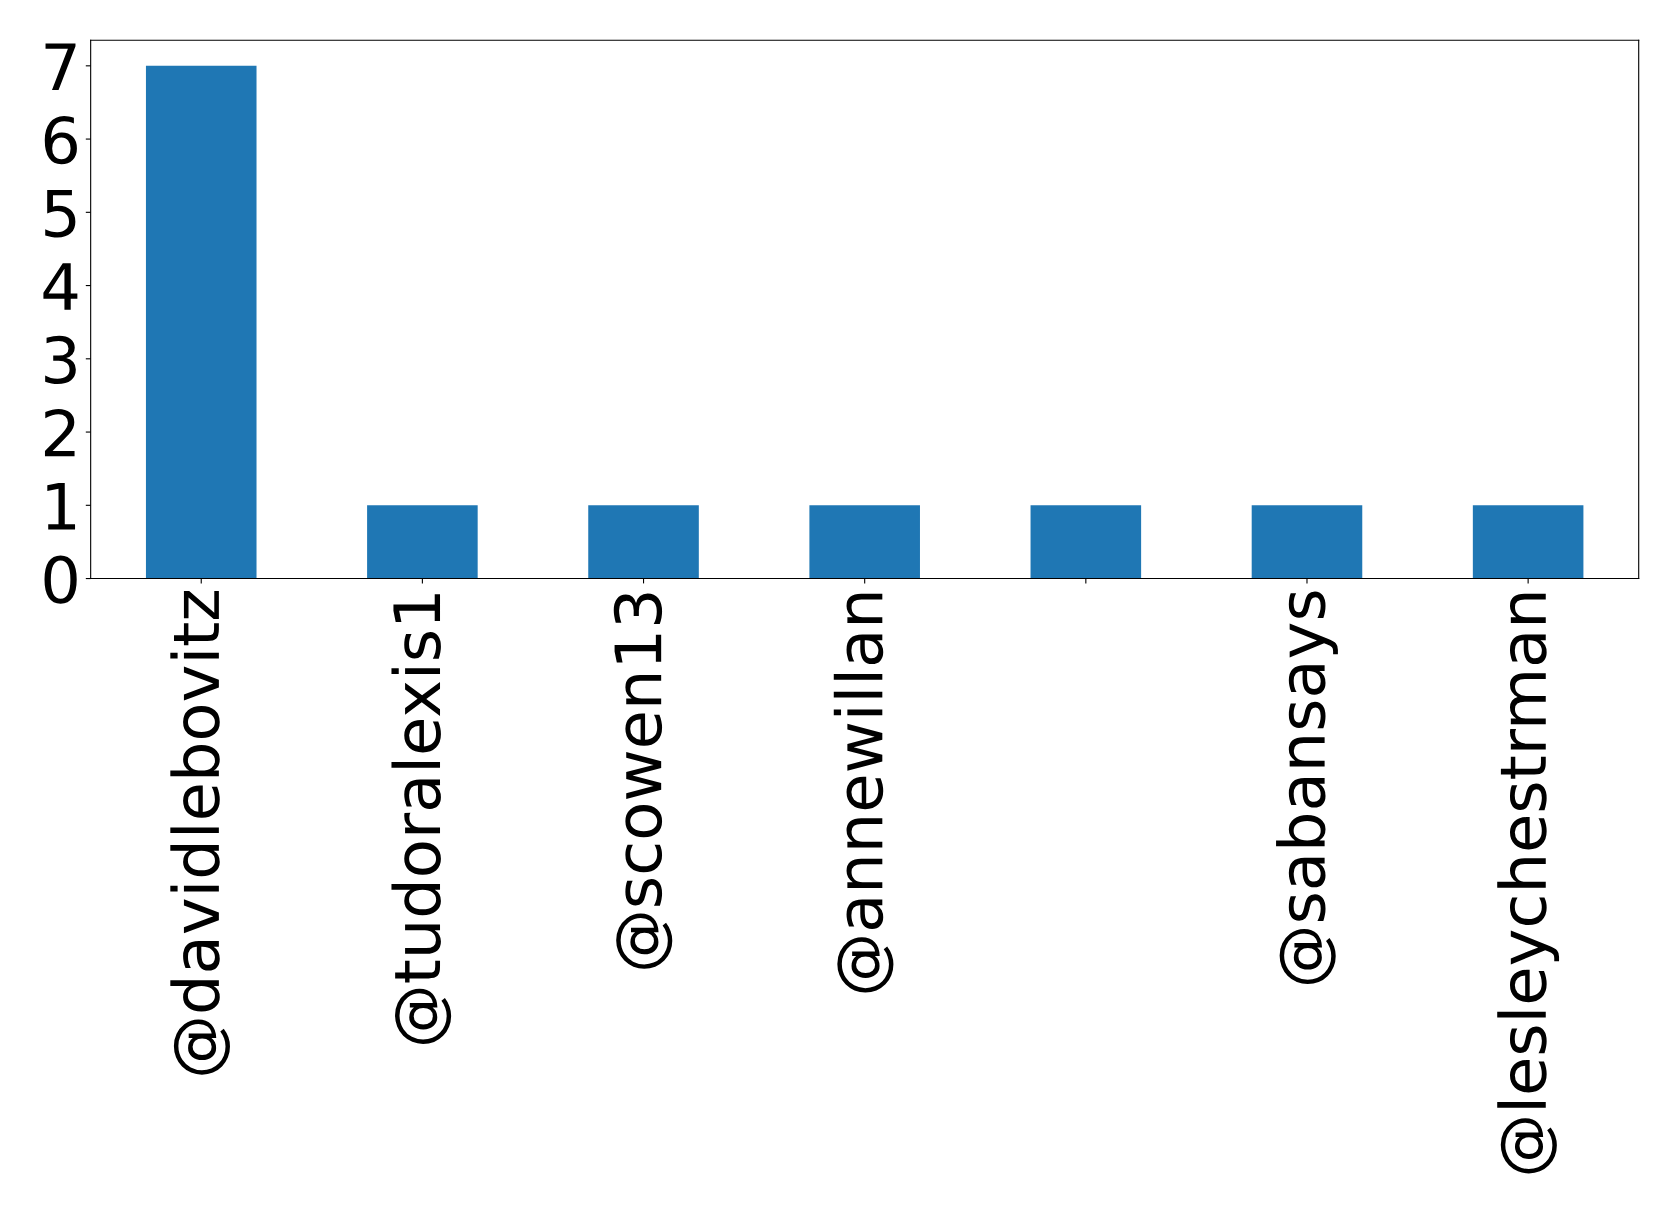 This screenshot has width=1679, height=1218. What do you see at coordinates (60, 359) in the screenshot?
I see `y-tick-label: 3` at bounding box center [60, 359].